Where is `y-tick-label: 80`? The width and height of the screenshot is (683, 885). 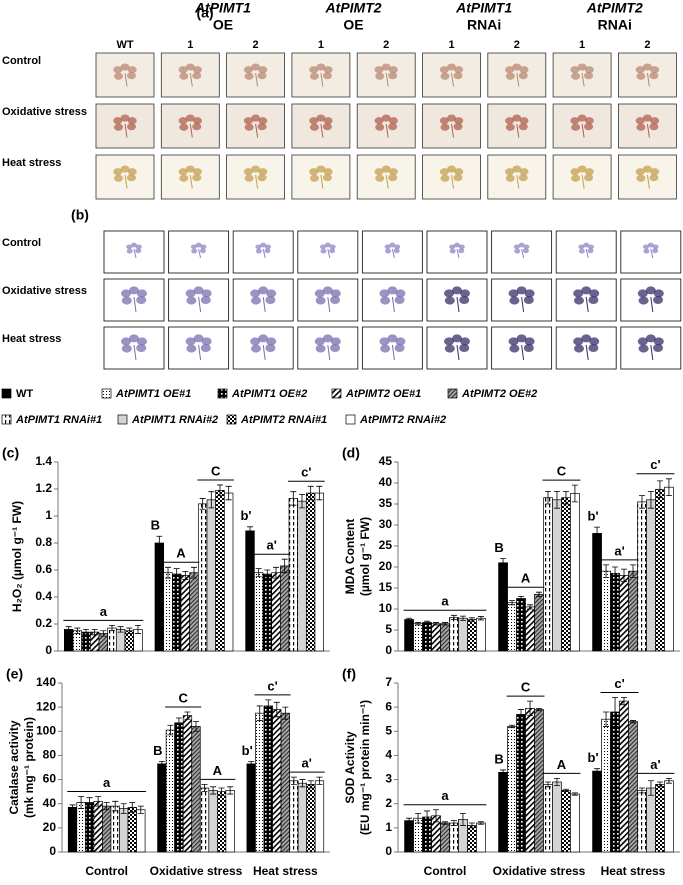
y-tick-label: 80 is located at coordinates (50, 755).